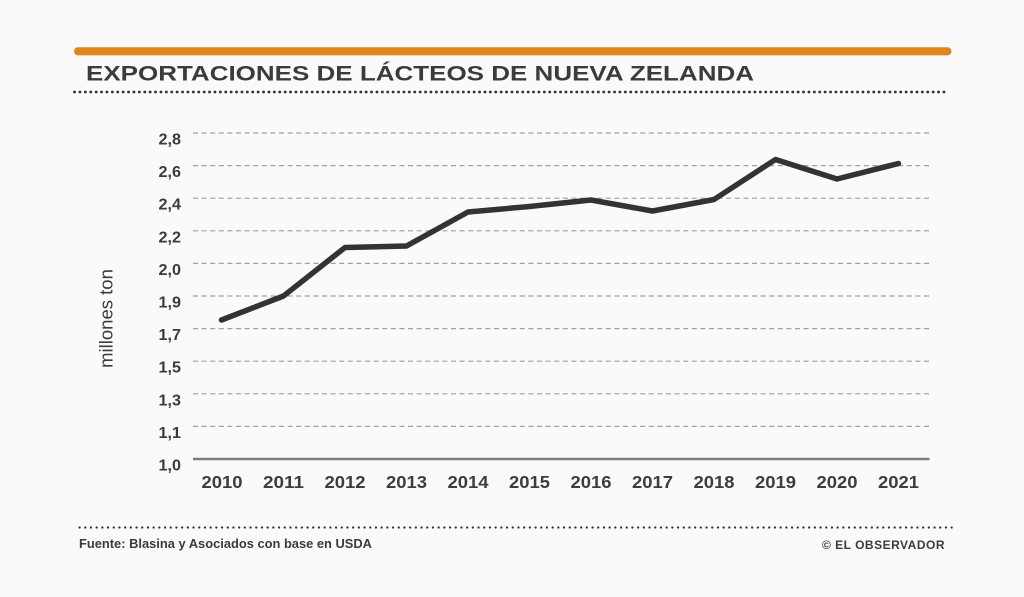 This screenshot has width=1024, height=597. Describe the element at coordinates (714, 482) in the screenshot. I see `svg-text: 2018` at that location.